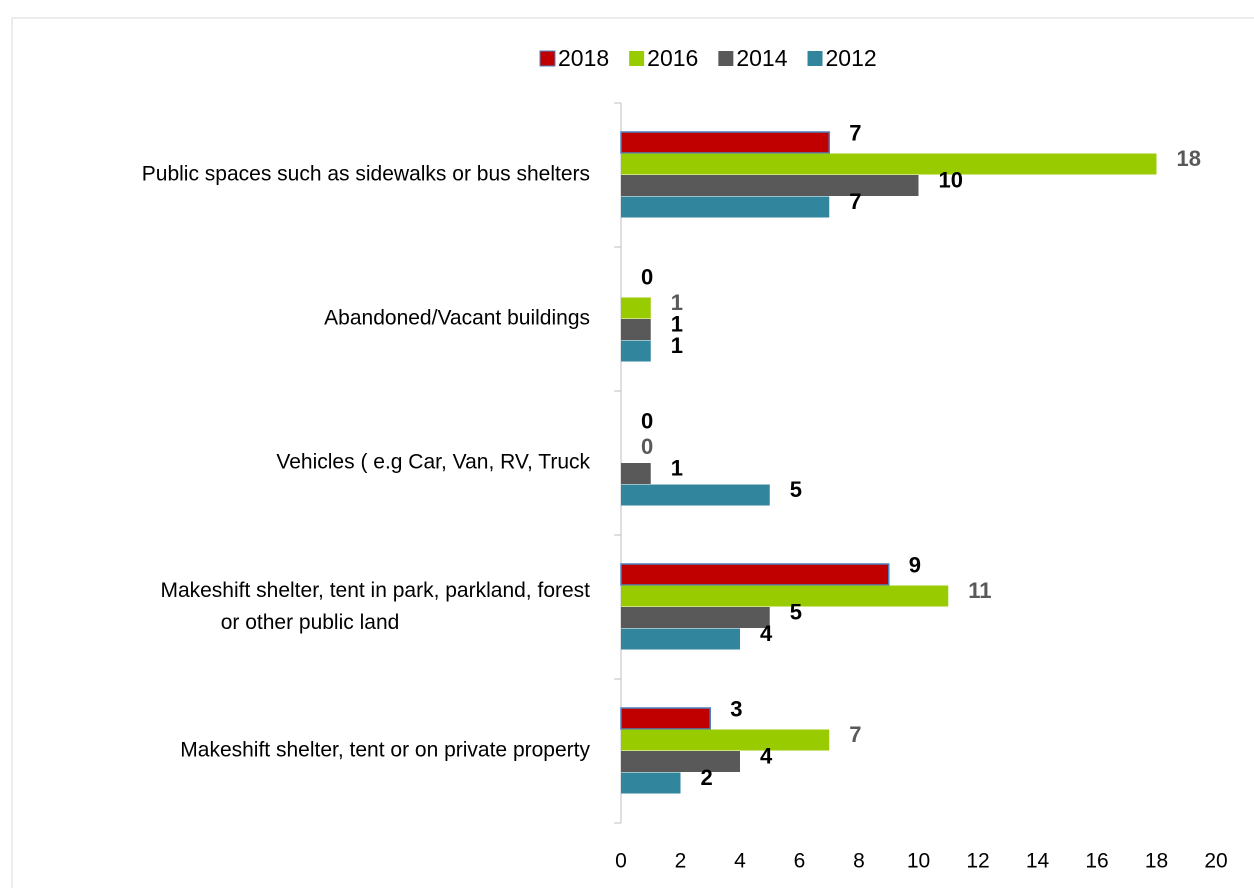 This screenshot has width=1254, height=888. Describe the element at coordinates (1215, 861) in the screenshot. I see `x-tick-label: 20` at that location.